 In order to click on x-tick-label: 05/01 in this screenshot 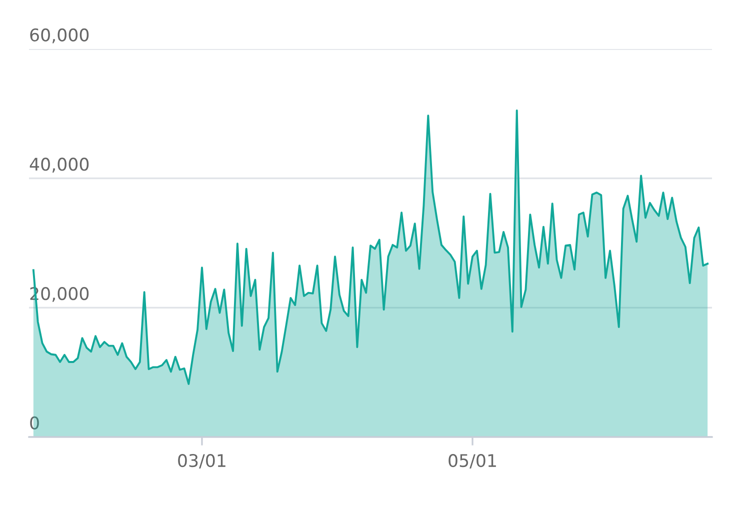, I will do `click(472, 461)`.